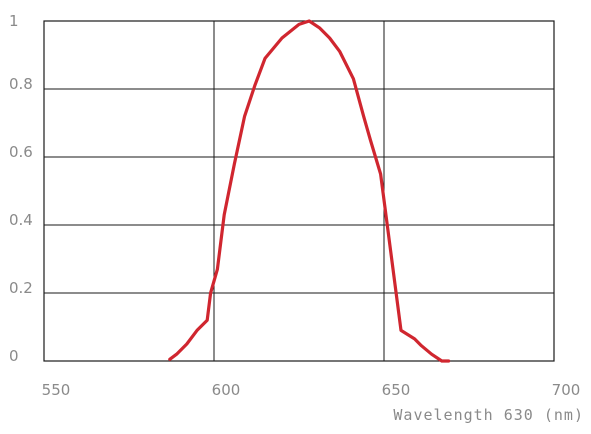 The height and width of the screenshot is (434, 591). I want to click on x-tick-label: 650, so click(396, 390).